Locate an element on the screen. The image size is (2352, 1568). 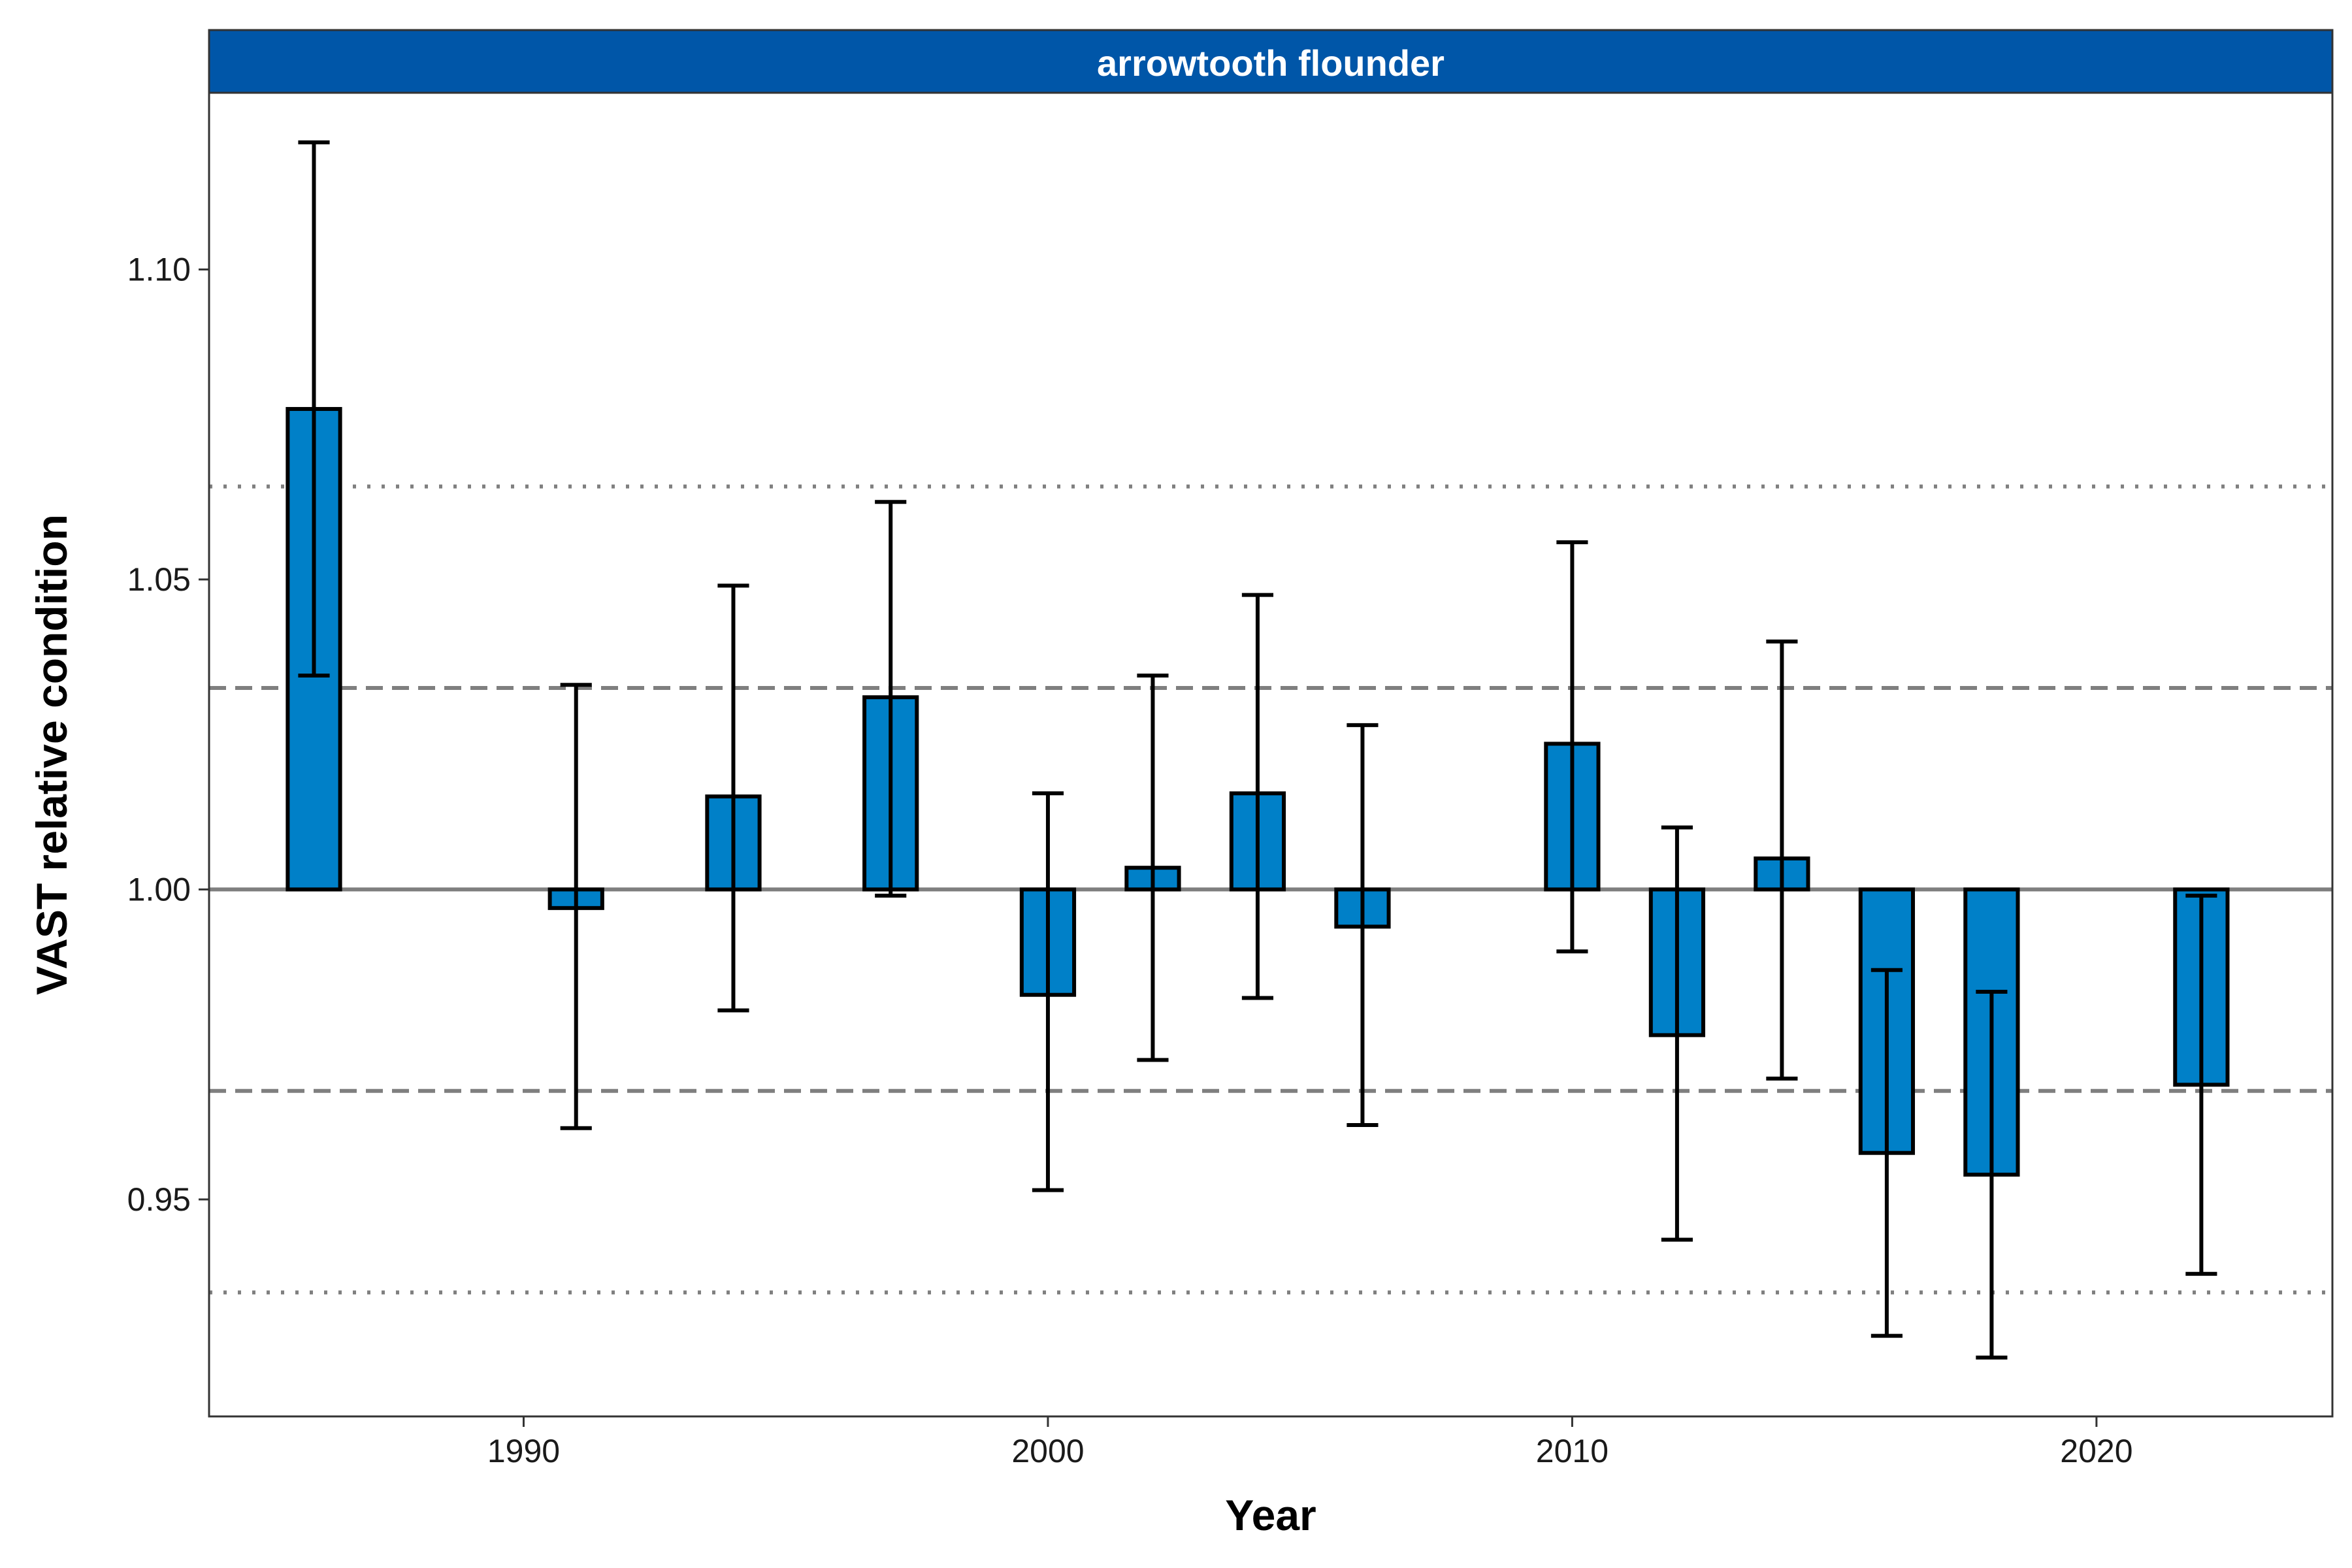
error-bar-2010 is located at coordinates (1572, 747).